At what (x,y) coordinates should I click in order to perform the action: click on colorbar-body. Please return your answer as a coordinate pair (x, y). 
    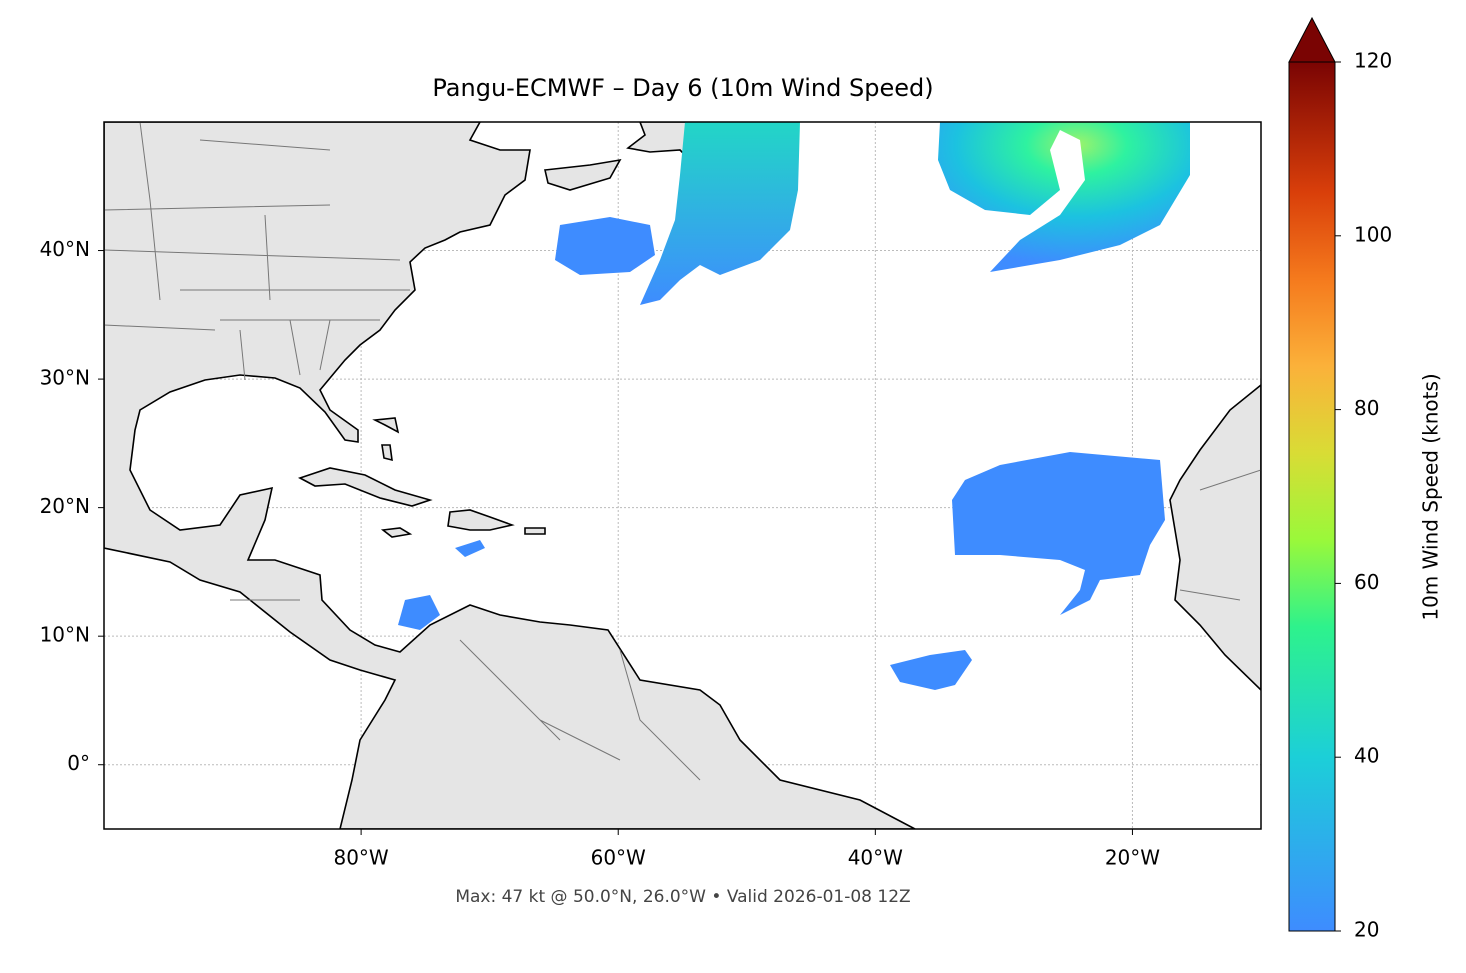
    Looking at the image, I should click on (1312, 496).